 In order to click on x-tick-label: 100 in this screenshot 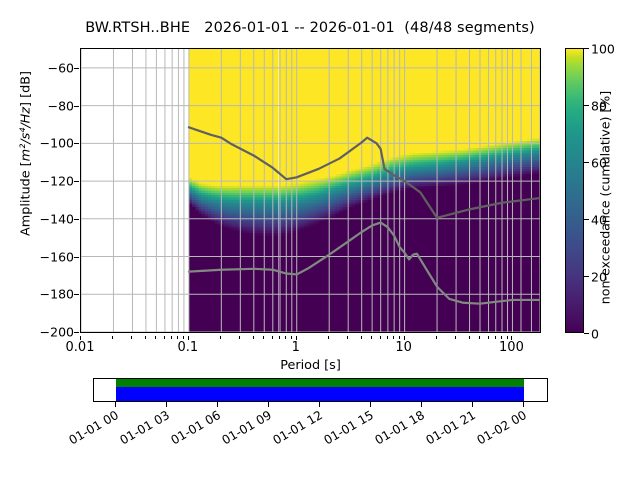, I will do `click(511, 347)`.